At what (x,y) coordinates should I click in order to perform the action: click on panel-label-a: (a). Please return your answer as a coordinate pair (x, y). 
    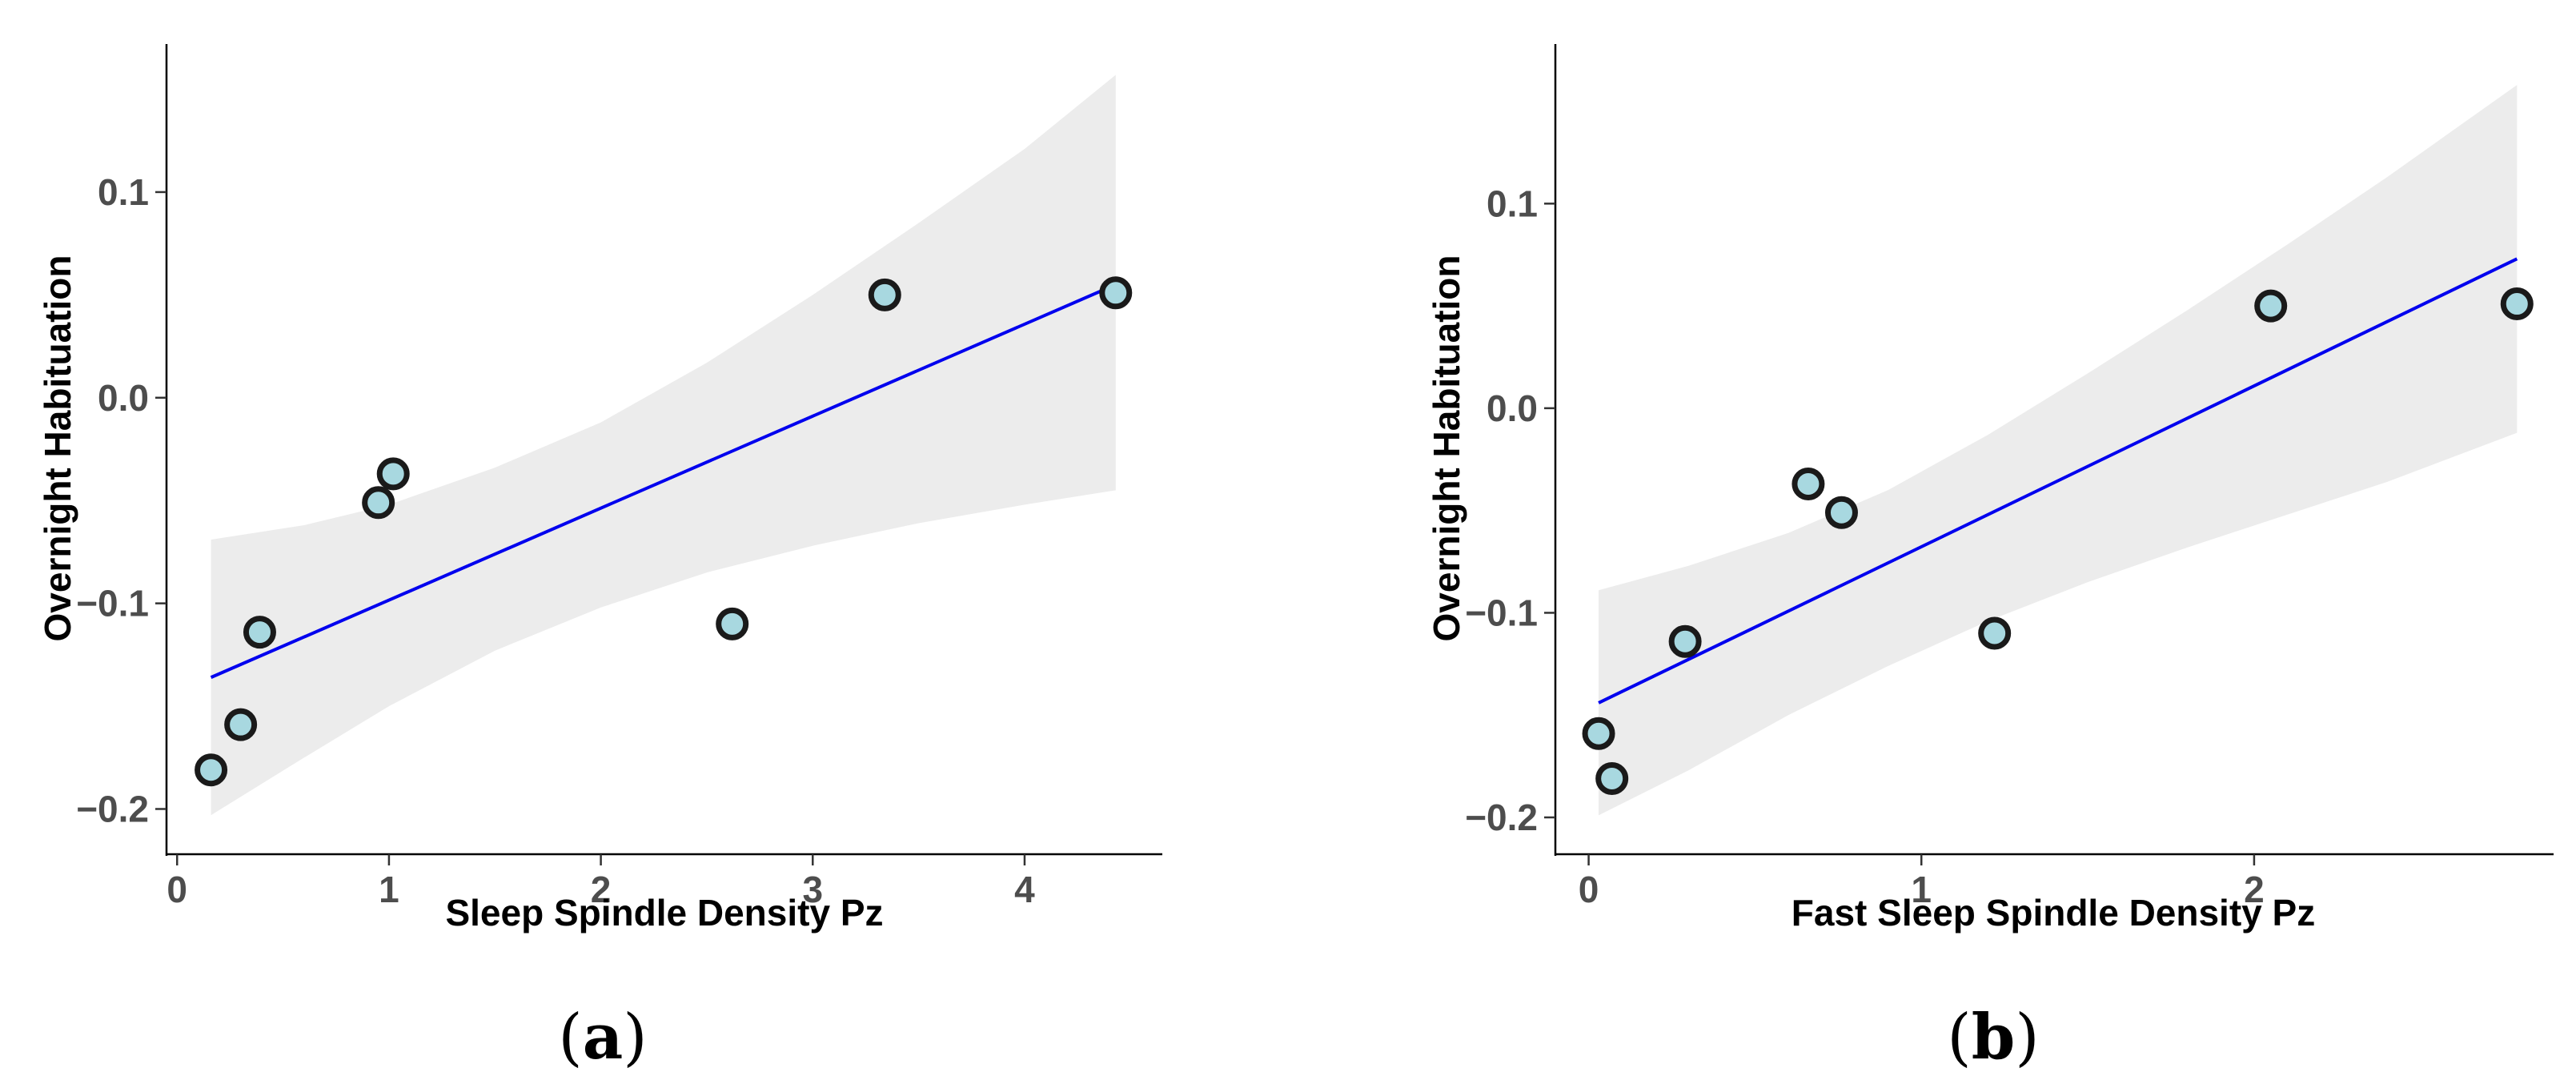
    Looking at the image, I should click on (602, 1037).